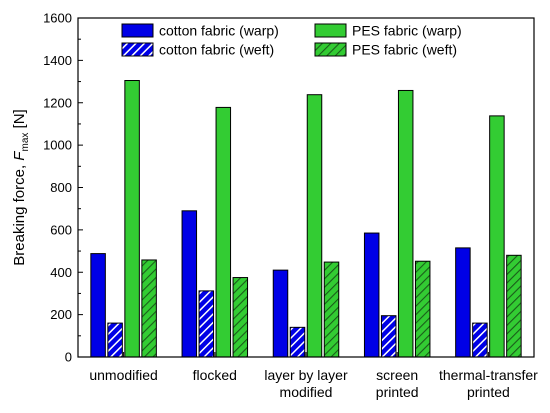  Describe the element at coordinates (407, 31) in the screenshot. I see `legend-label: PES fabric (warp)` at that location.